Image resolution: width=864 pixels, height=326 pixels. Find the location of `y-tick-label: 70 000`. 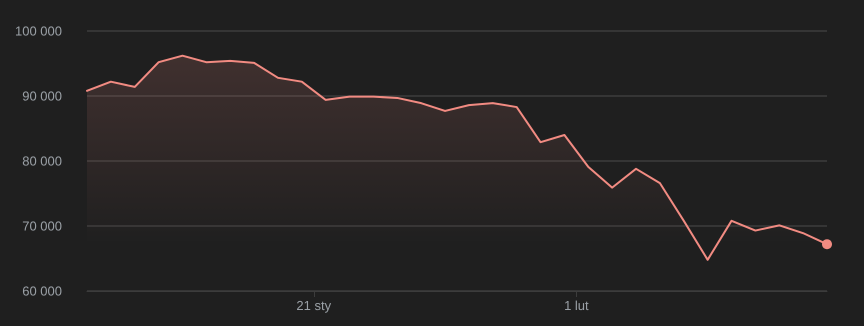

y-tick-label: 70 000 is located at coordinates (42, 226).